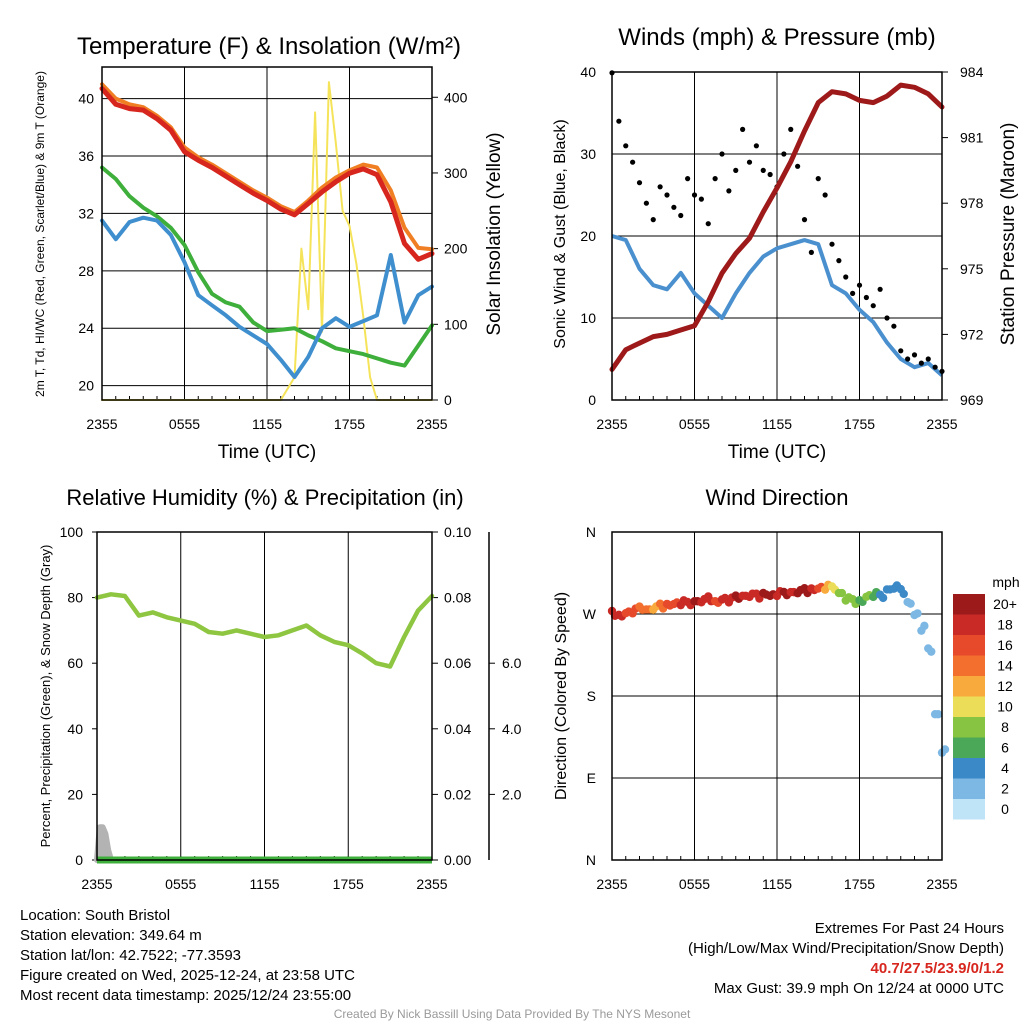 The image size is (1024, 1024). What do you see at coordinates (264, 630) in the screenshot?
I see `rh-series-relative-humidity` at bounding box center [264, 630].